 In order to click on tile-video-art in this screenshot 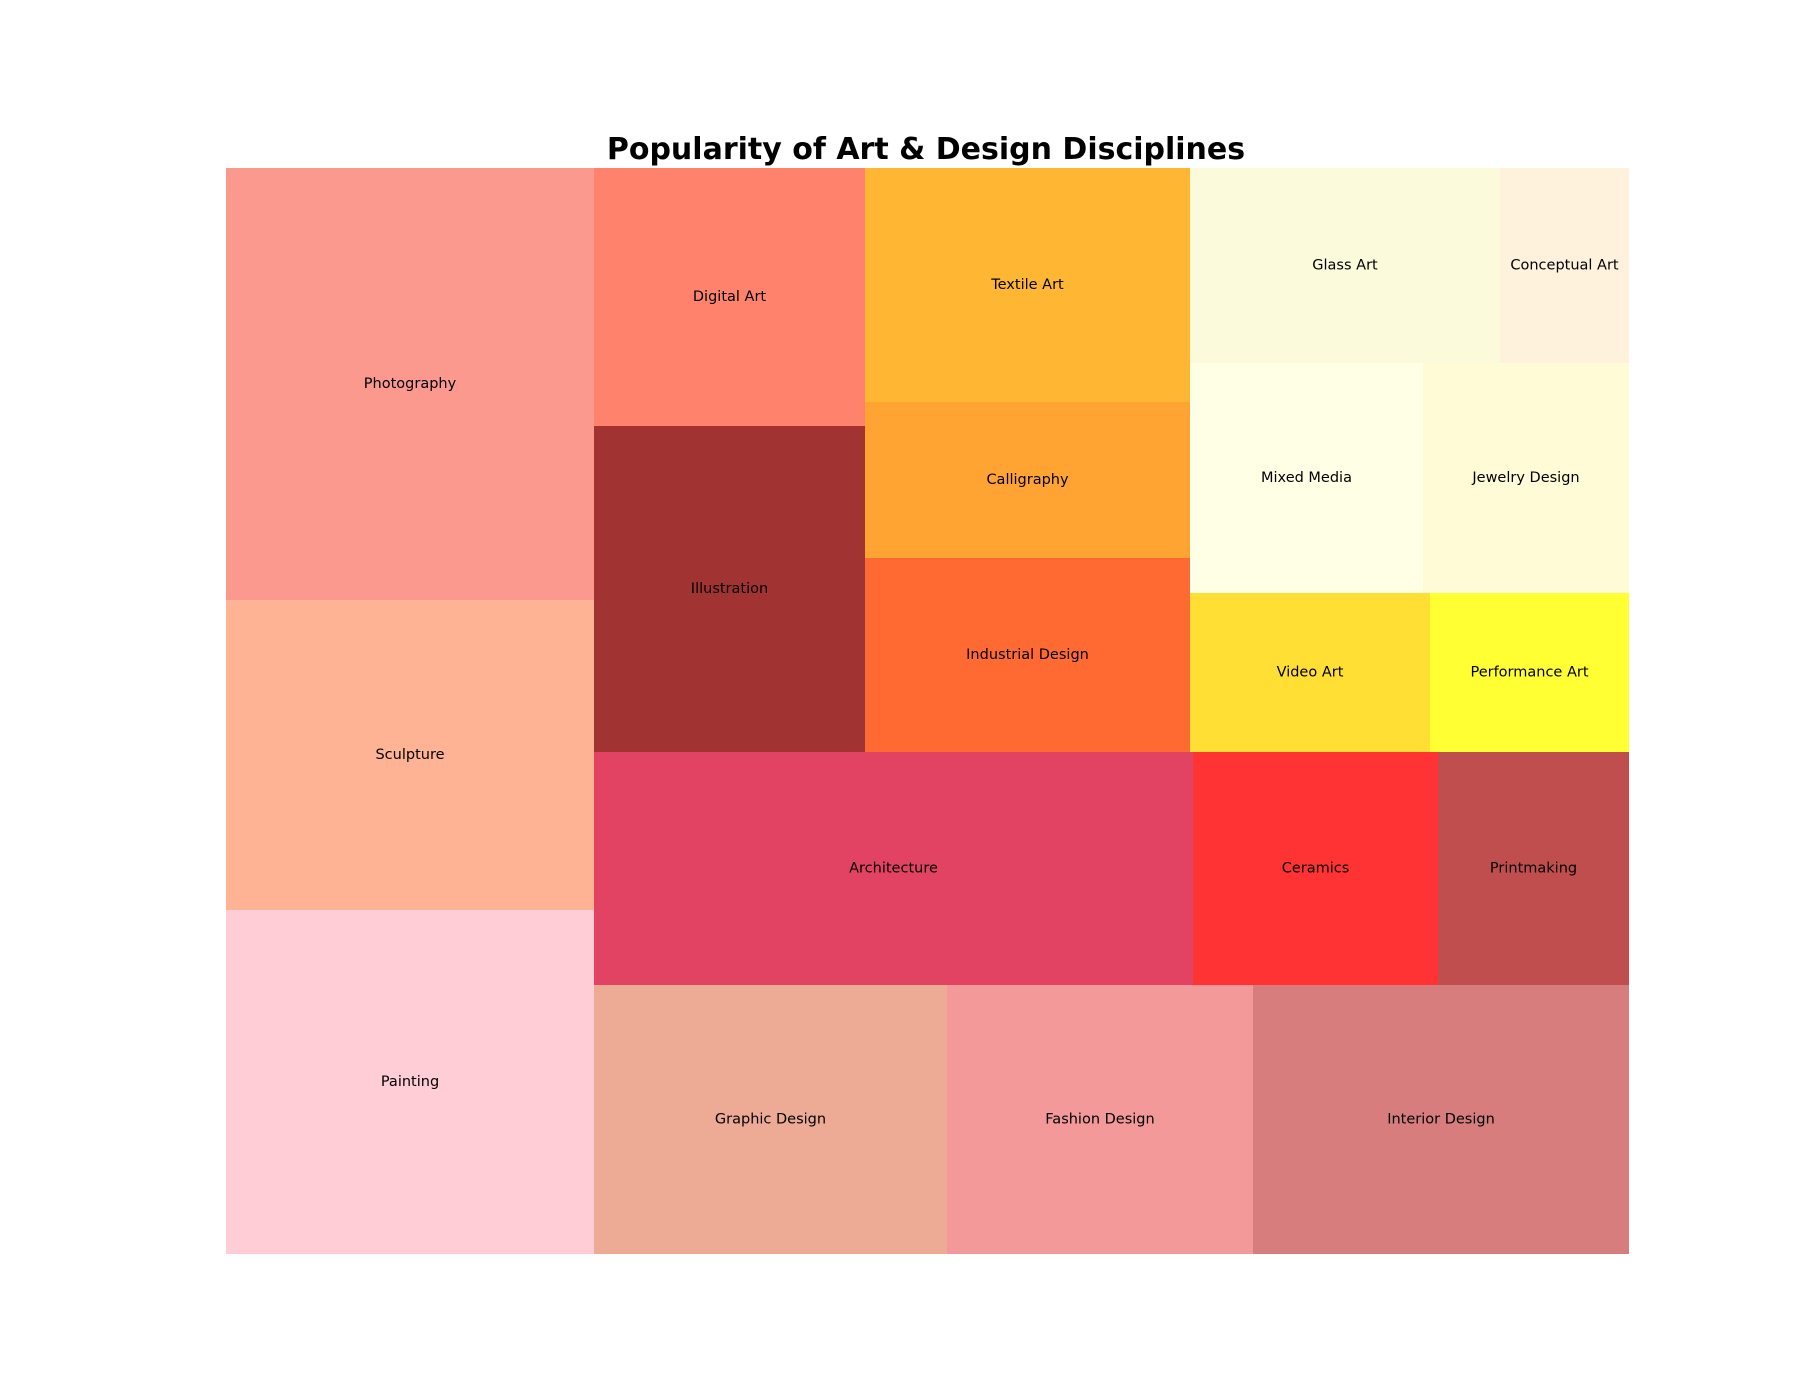, I will do `click(1310, 672)`.